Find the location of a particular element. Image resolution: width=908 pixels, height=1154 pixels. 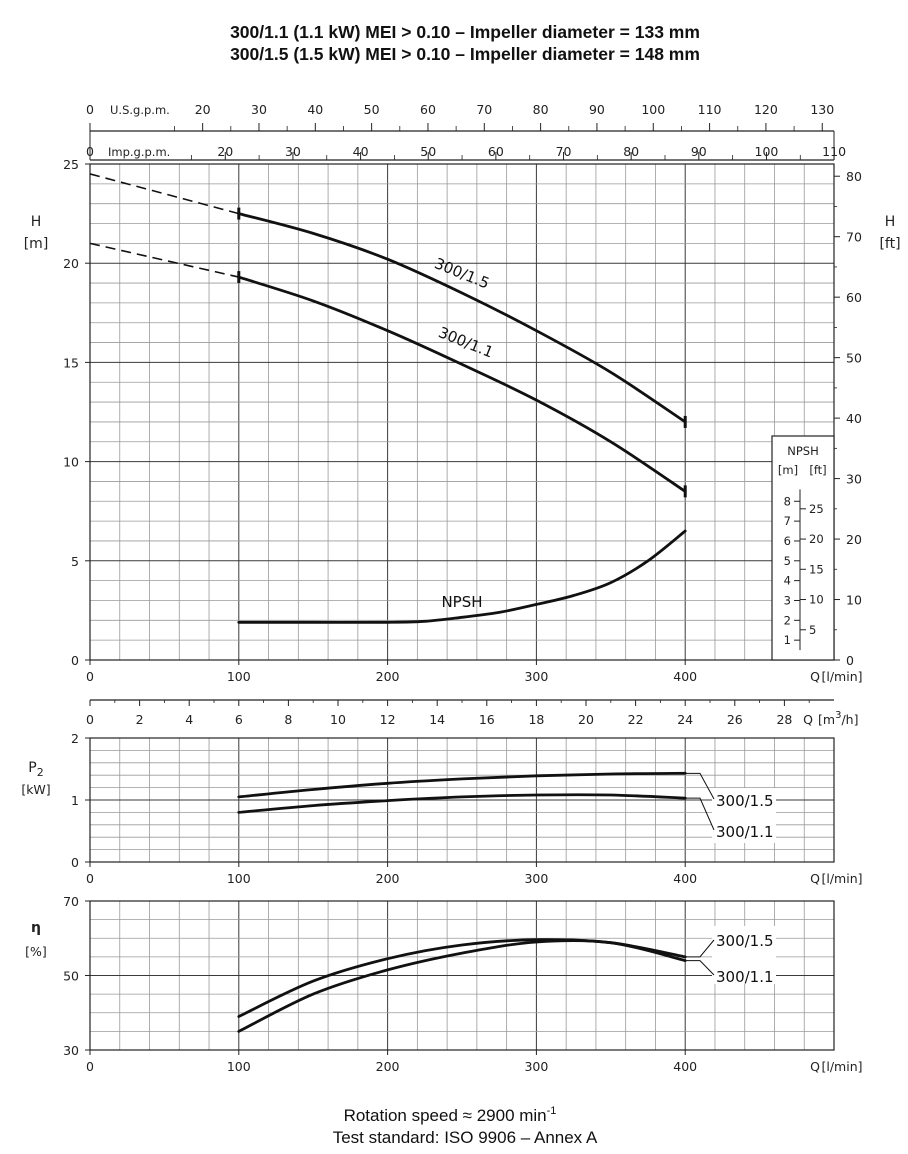

npsh-m-label: 8 is located at coordinates (787, 501).